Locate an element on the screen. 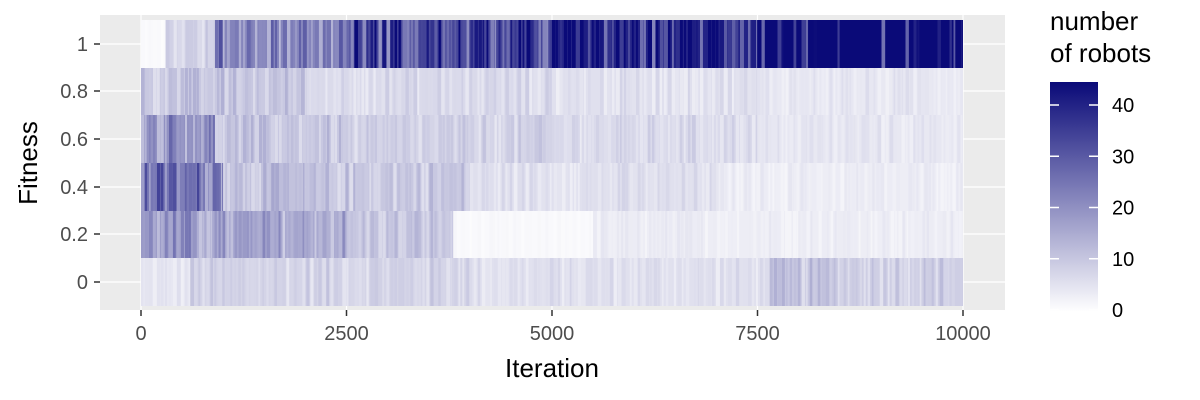  legend-tick-label: 10 is located at coordinates (1123, 260).